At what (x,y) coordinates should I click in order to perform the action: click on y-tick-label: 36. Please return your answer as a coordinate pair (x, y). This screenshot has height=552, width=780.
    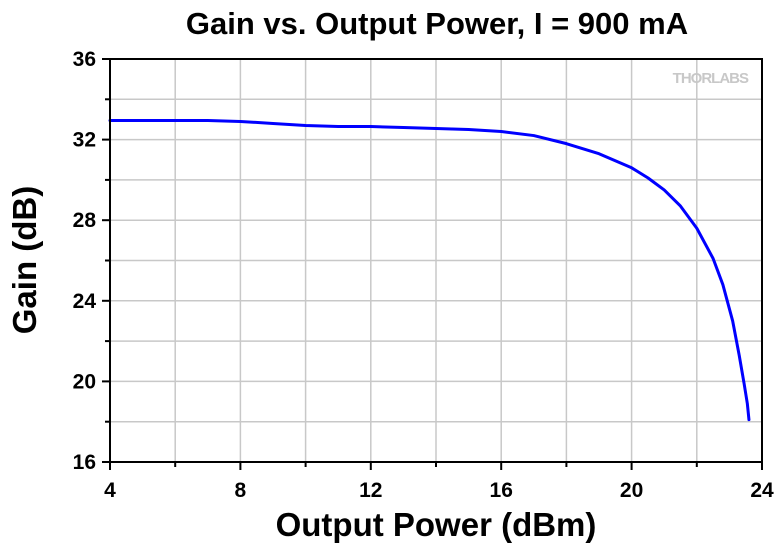
    Looking at the image, I should click on (84, 59).